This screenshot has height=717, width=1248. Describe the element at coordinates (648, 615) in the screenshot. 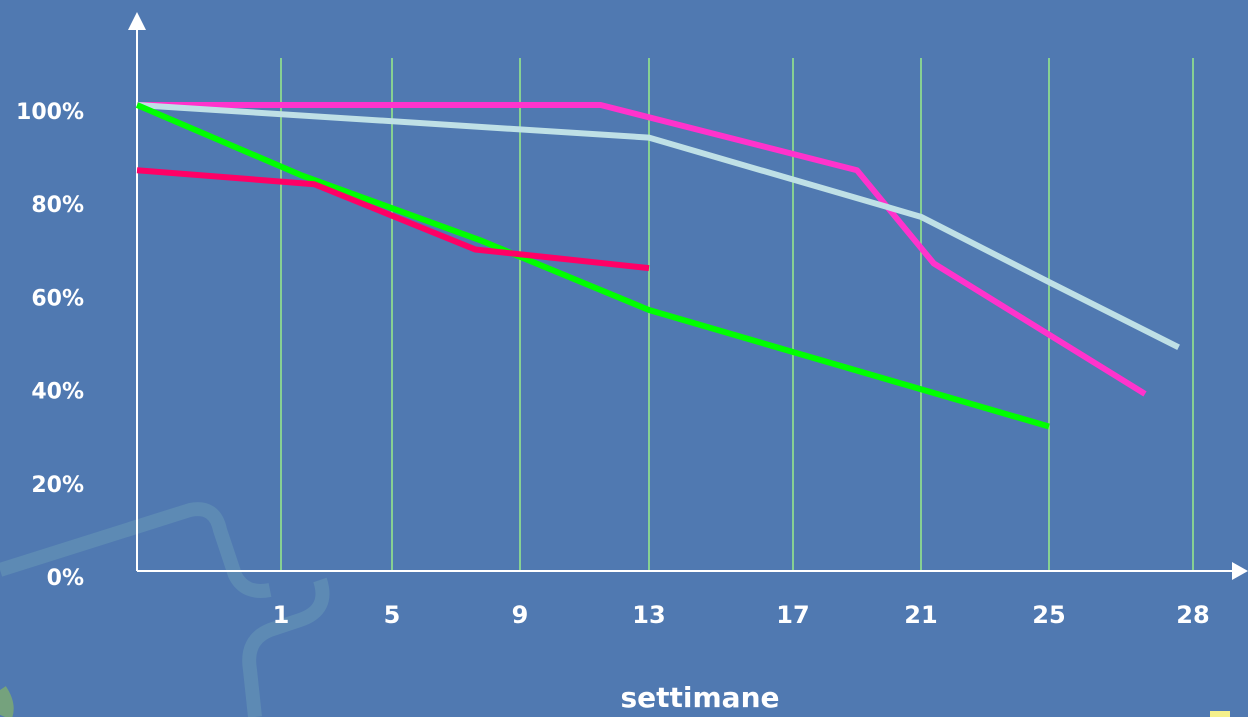

I see `x-tick-label: 13` at that location.